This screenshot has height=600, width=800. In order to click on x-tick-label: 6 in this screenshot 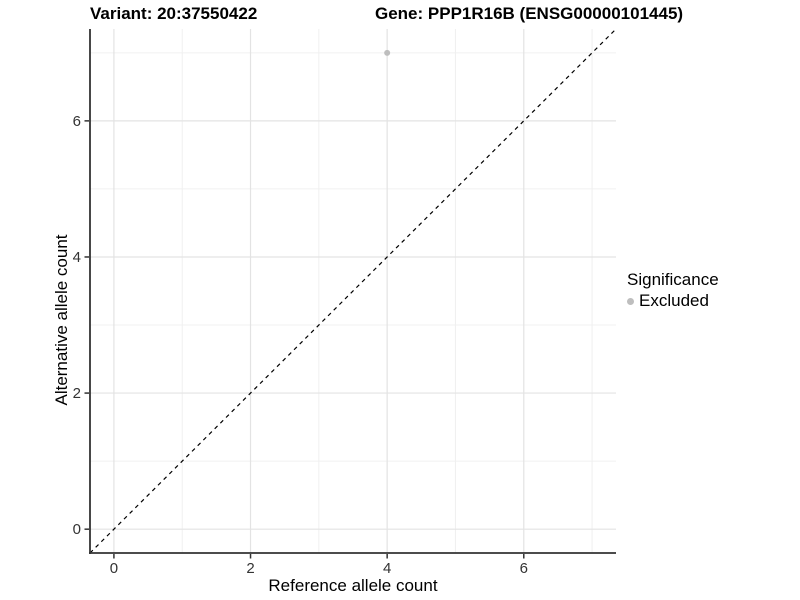, I will do `click(524, 568)`.